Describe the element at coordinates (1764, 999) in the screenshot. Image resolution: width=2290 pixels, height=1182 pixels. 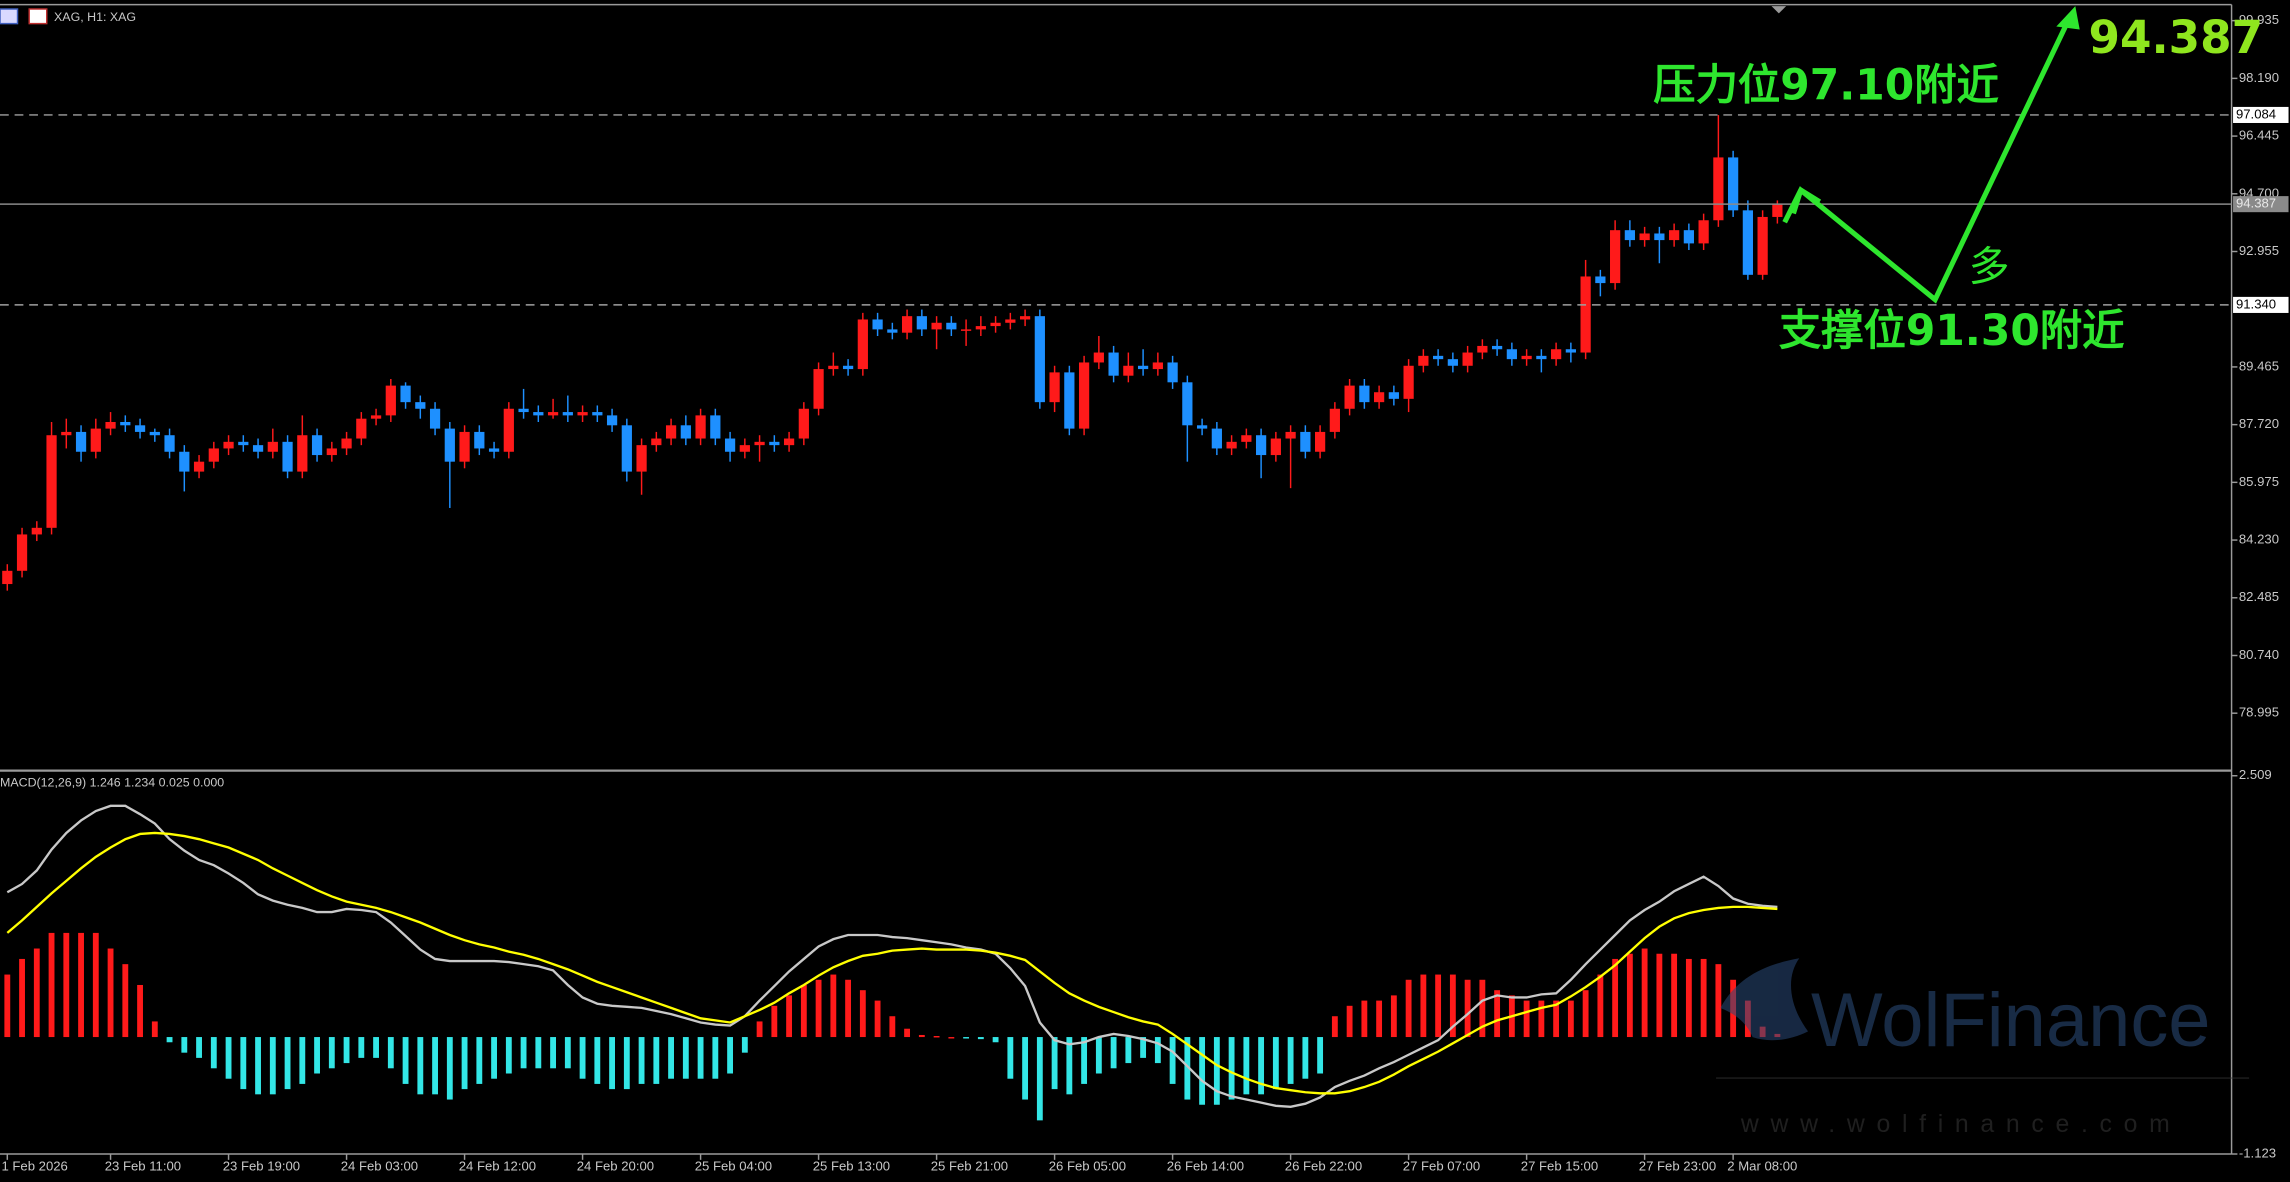
I see `watermark-logo` at that location.